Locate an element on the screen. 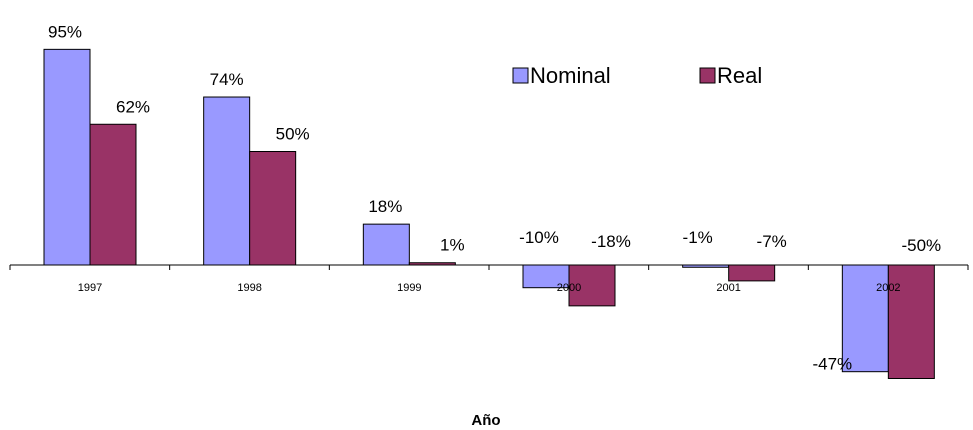  legend-swatch-real is located at coordinates (707, 75).